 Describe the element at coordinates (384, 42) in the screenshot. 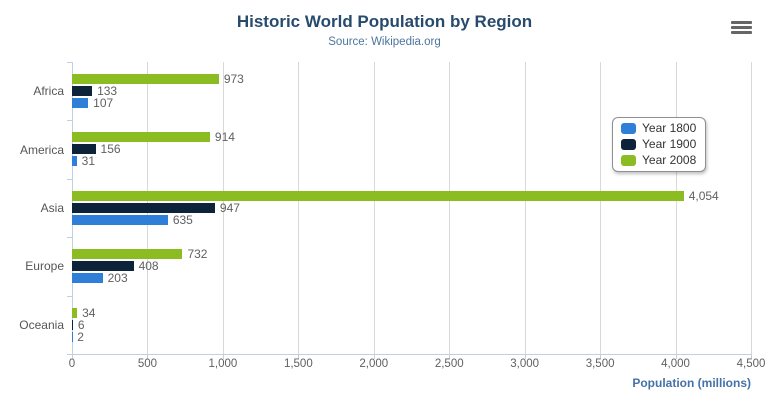

I see `chart-subtitle: Source: Wikipedia.org` at that location.